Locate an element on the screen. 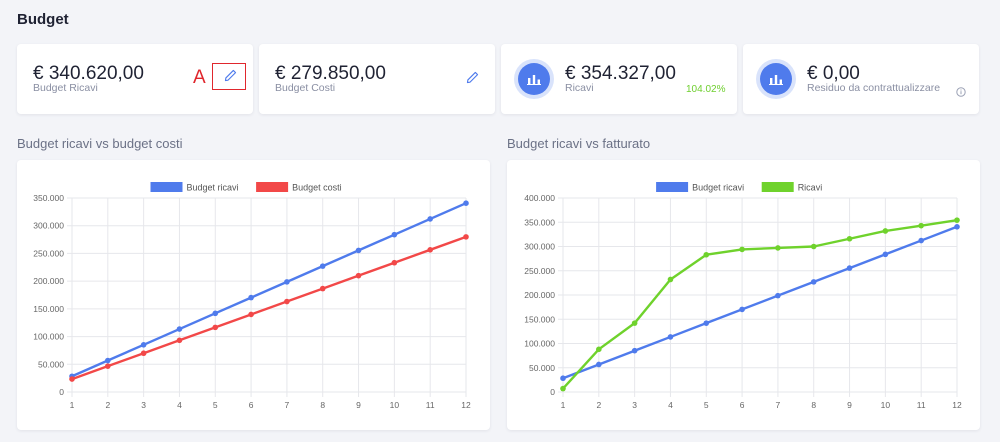 This screenshot has width=1000, height=442. kpi-card-ricavi: € 354.327,00 Ricavi 104.02% is located at coordinates (619, 79).